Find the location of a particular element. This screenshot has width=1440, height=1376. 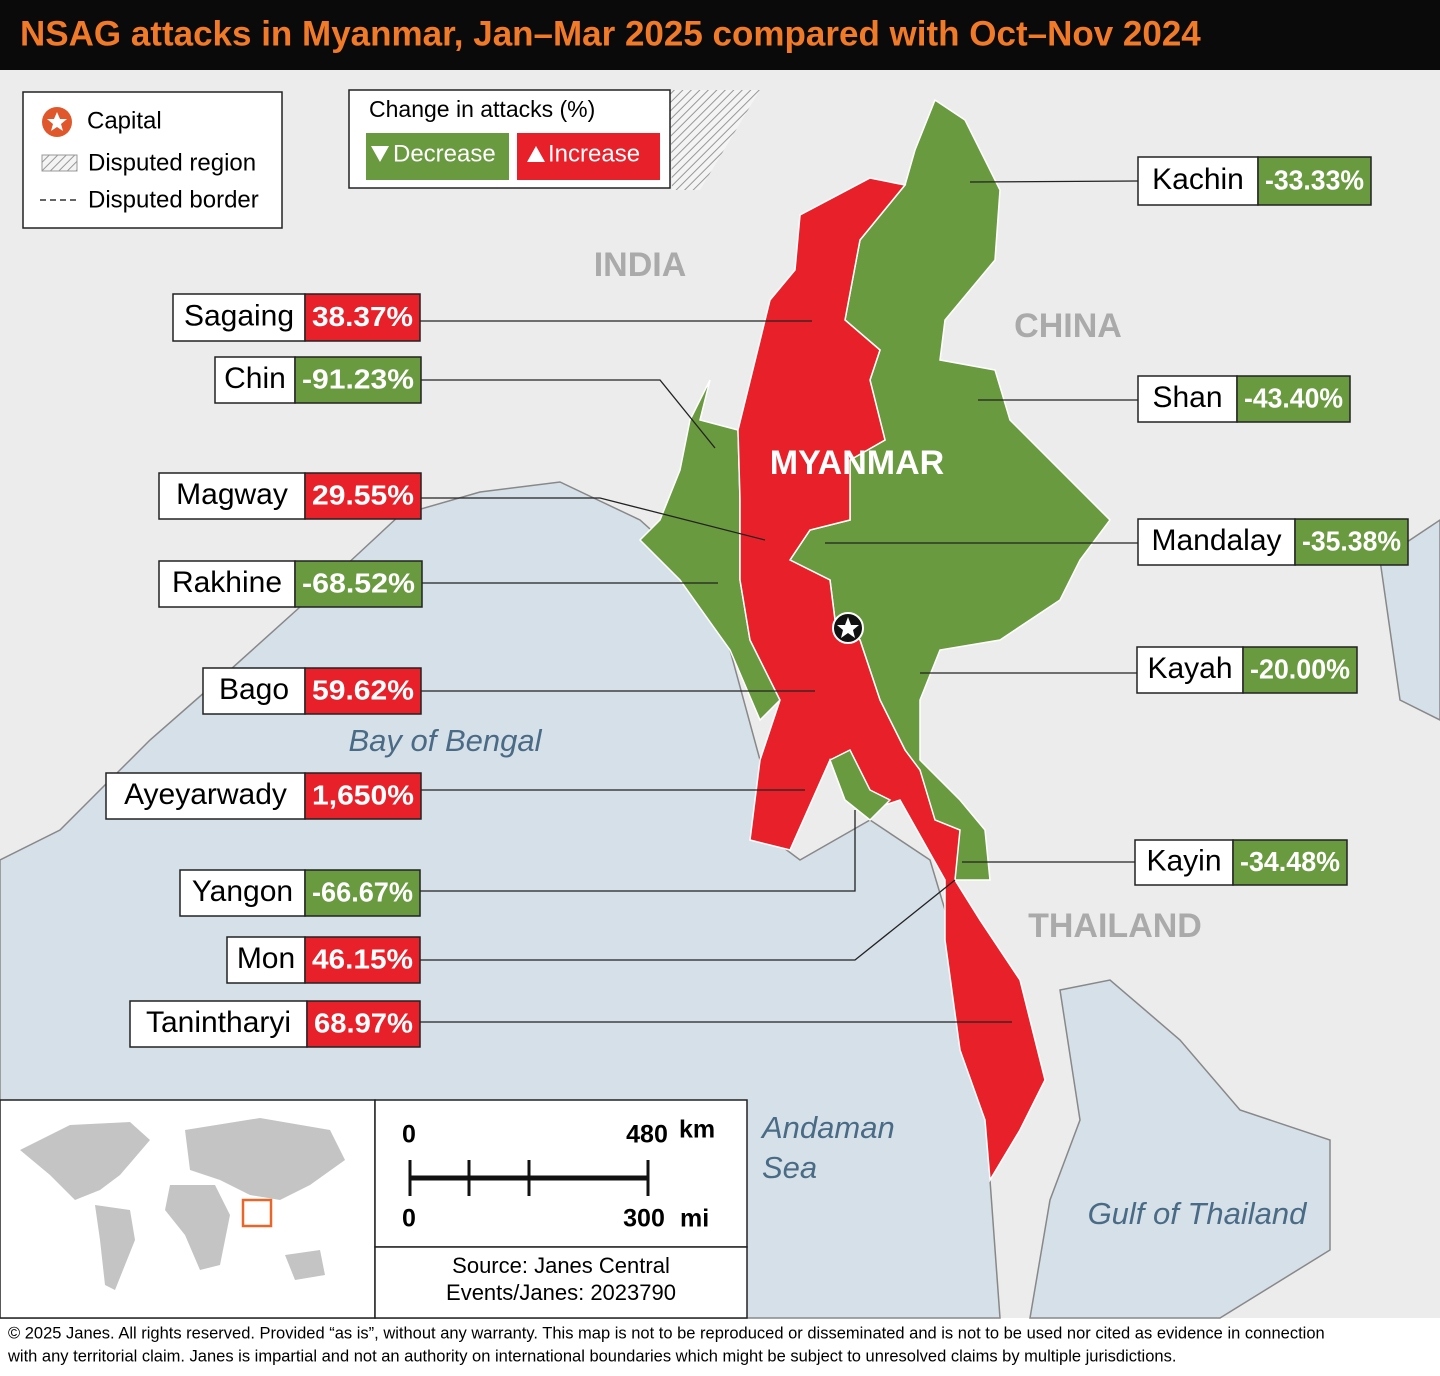

region-change: -68.52% is located at coordinates (358, 582).